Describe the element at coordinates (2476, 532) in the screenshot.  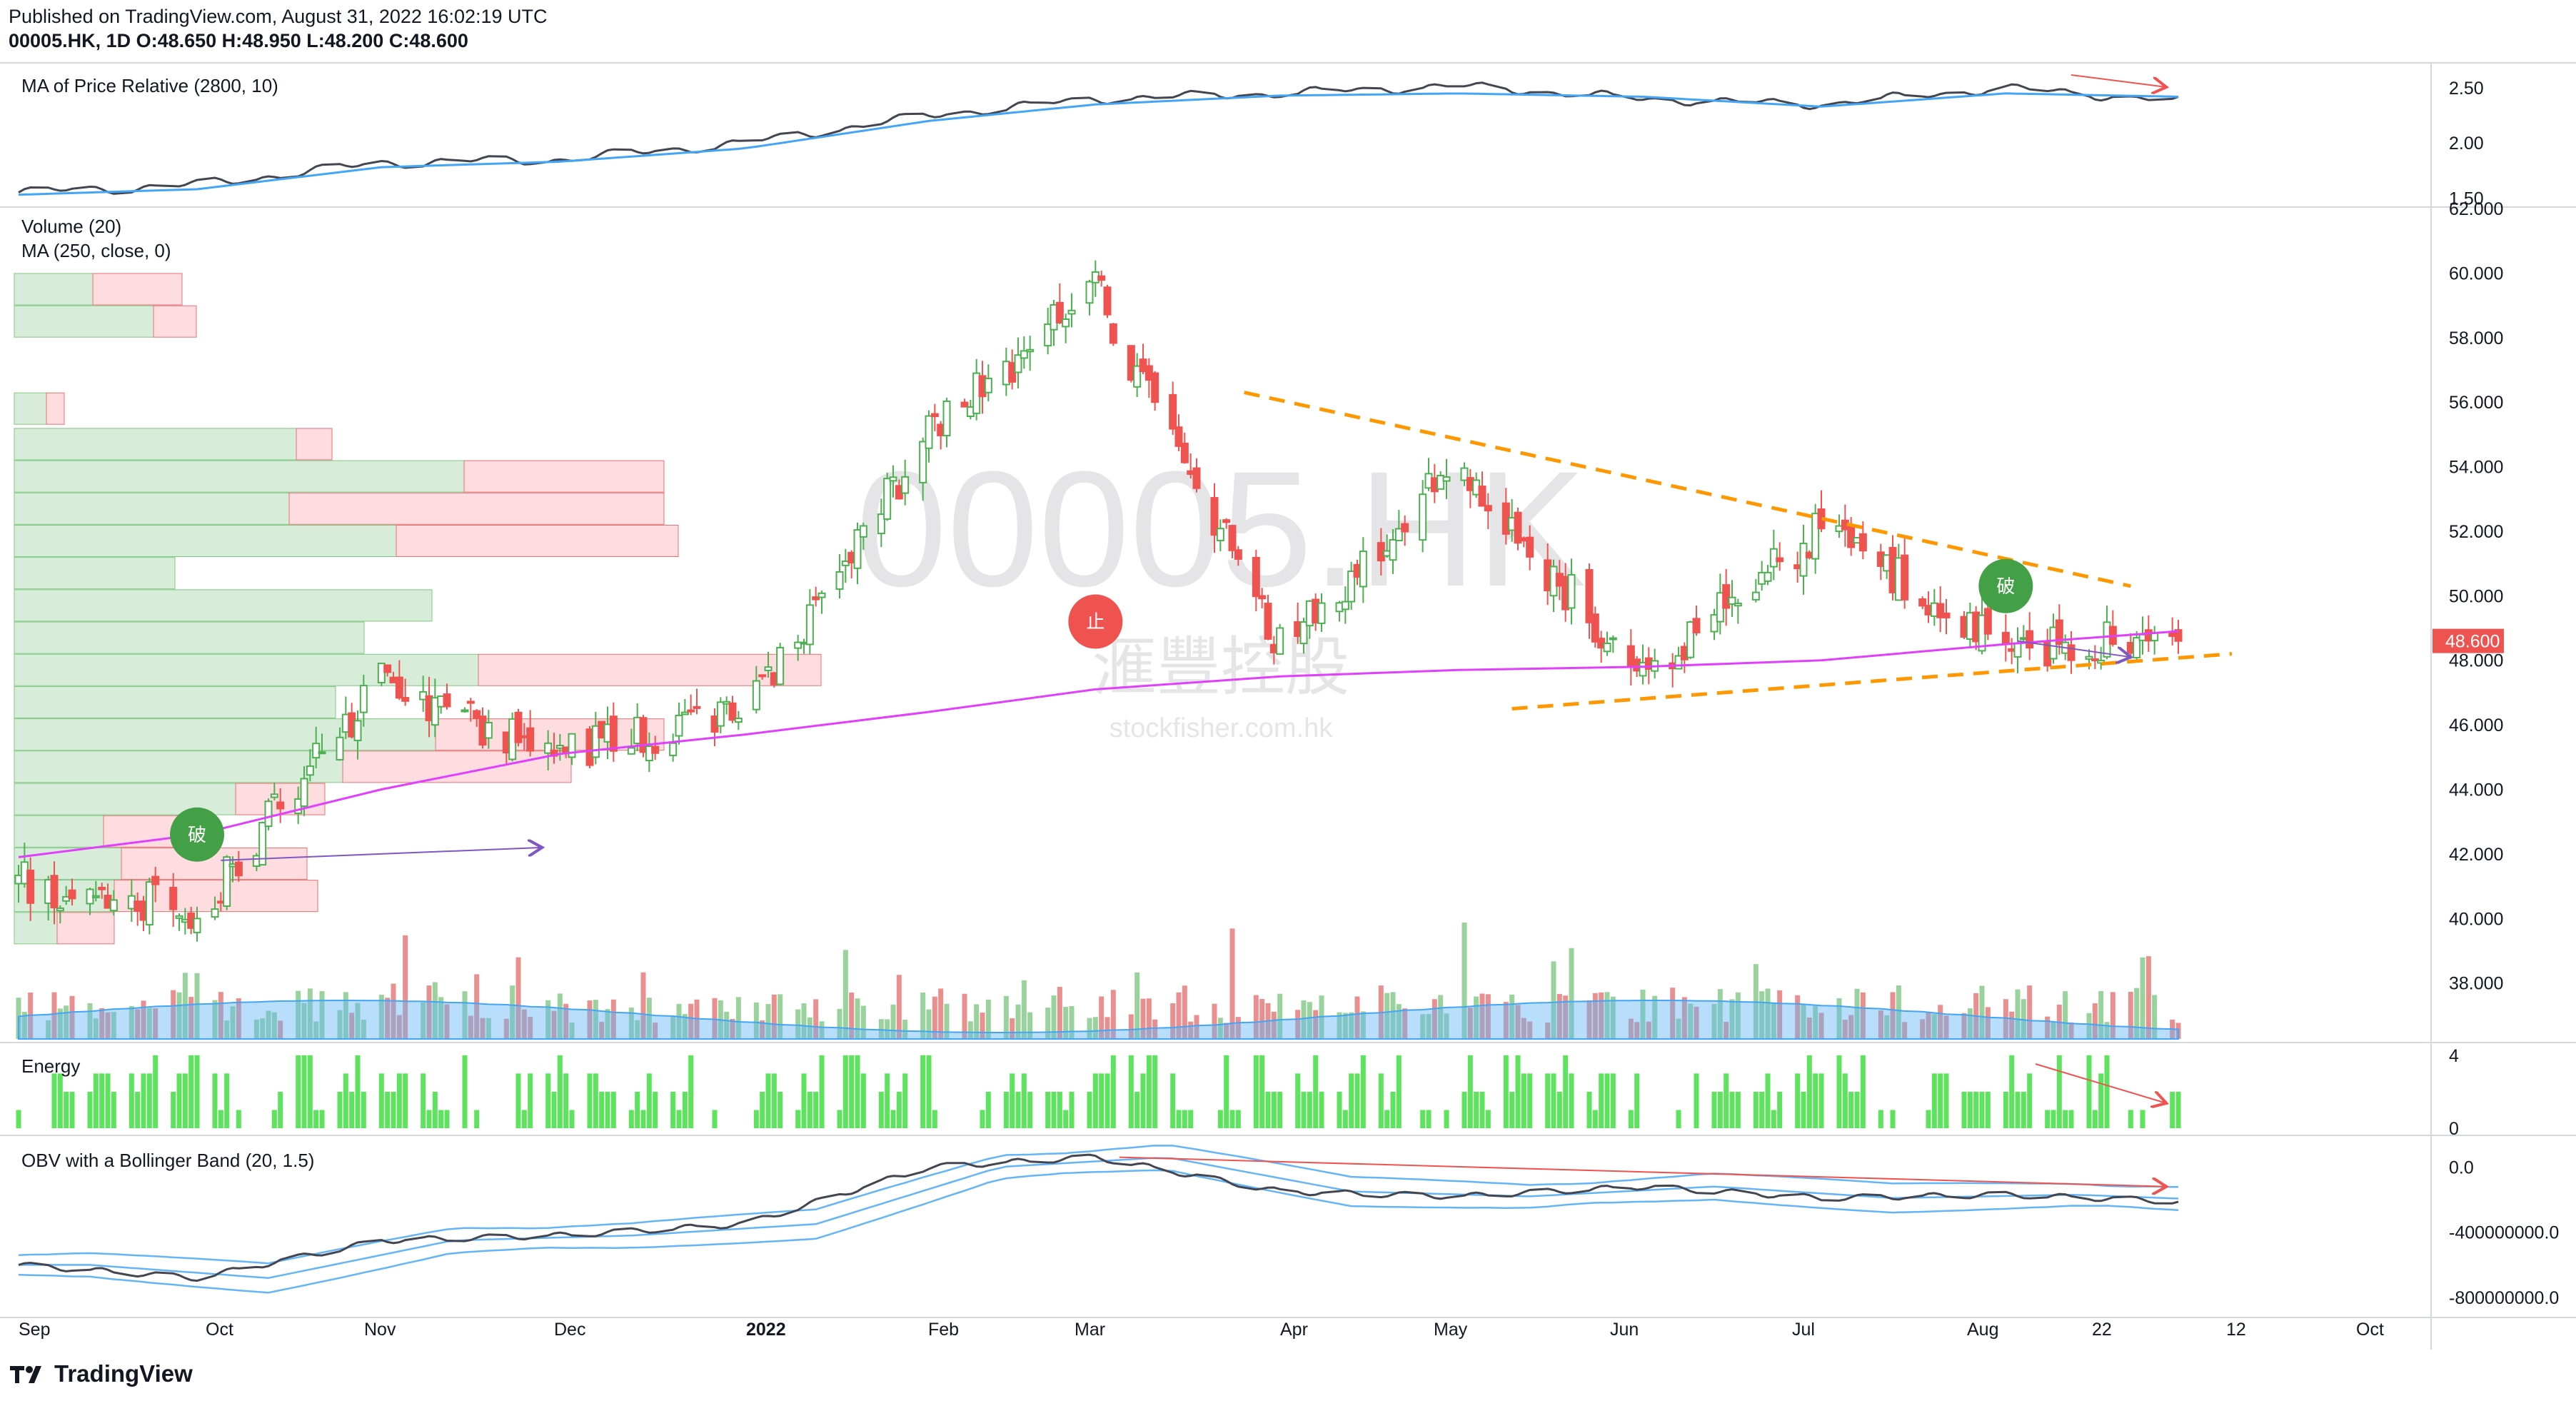
I see `price-tick-label: 52.000` at that location.